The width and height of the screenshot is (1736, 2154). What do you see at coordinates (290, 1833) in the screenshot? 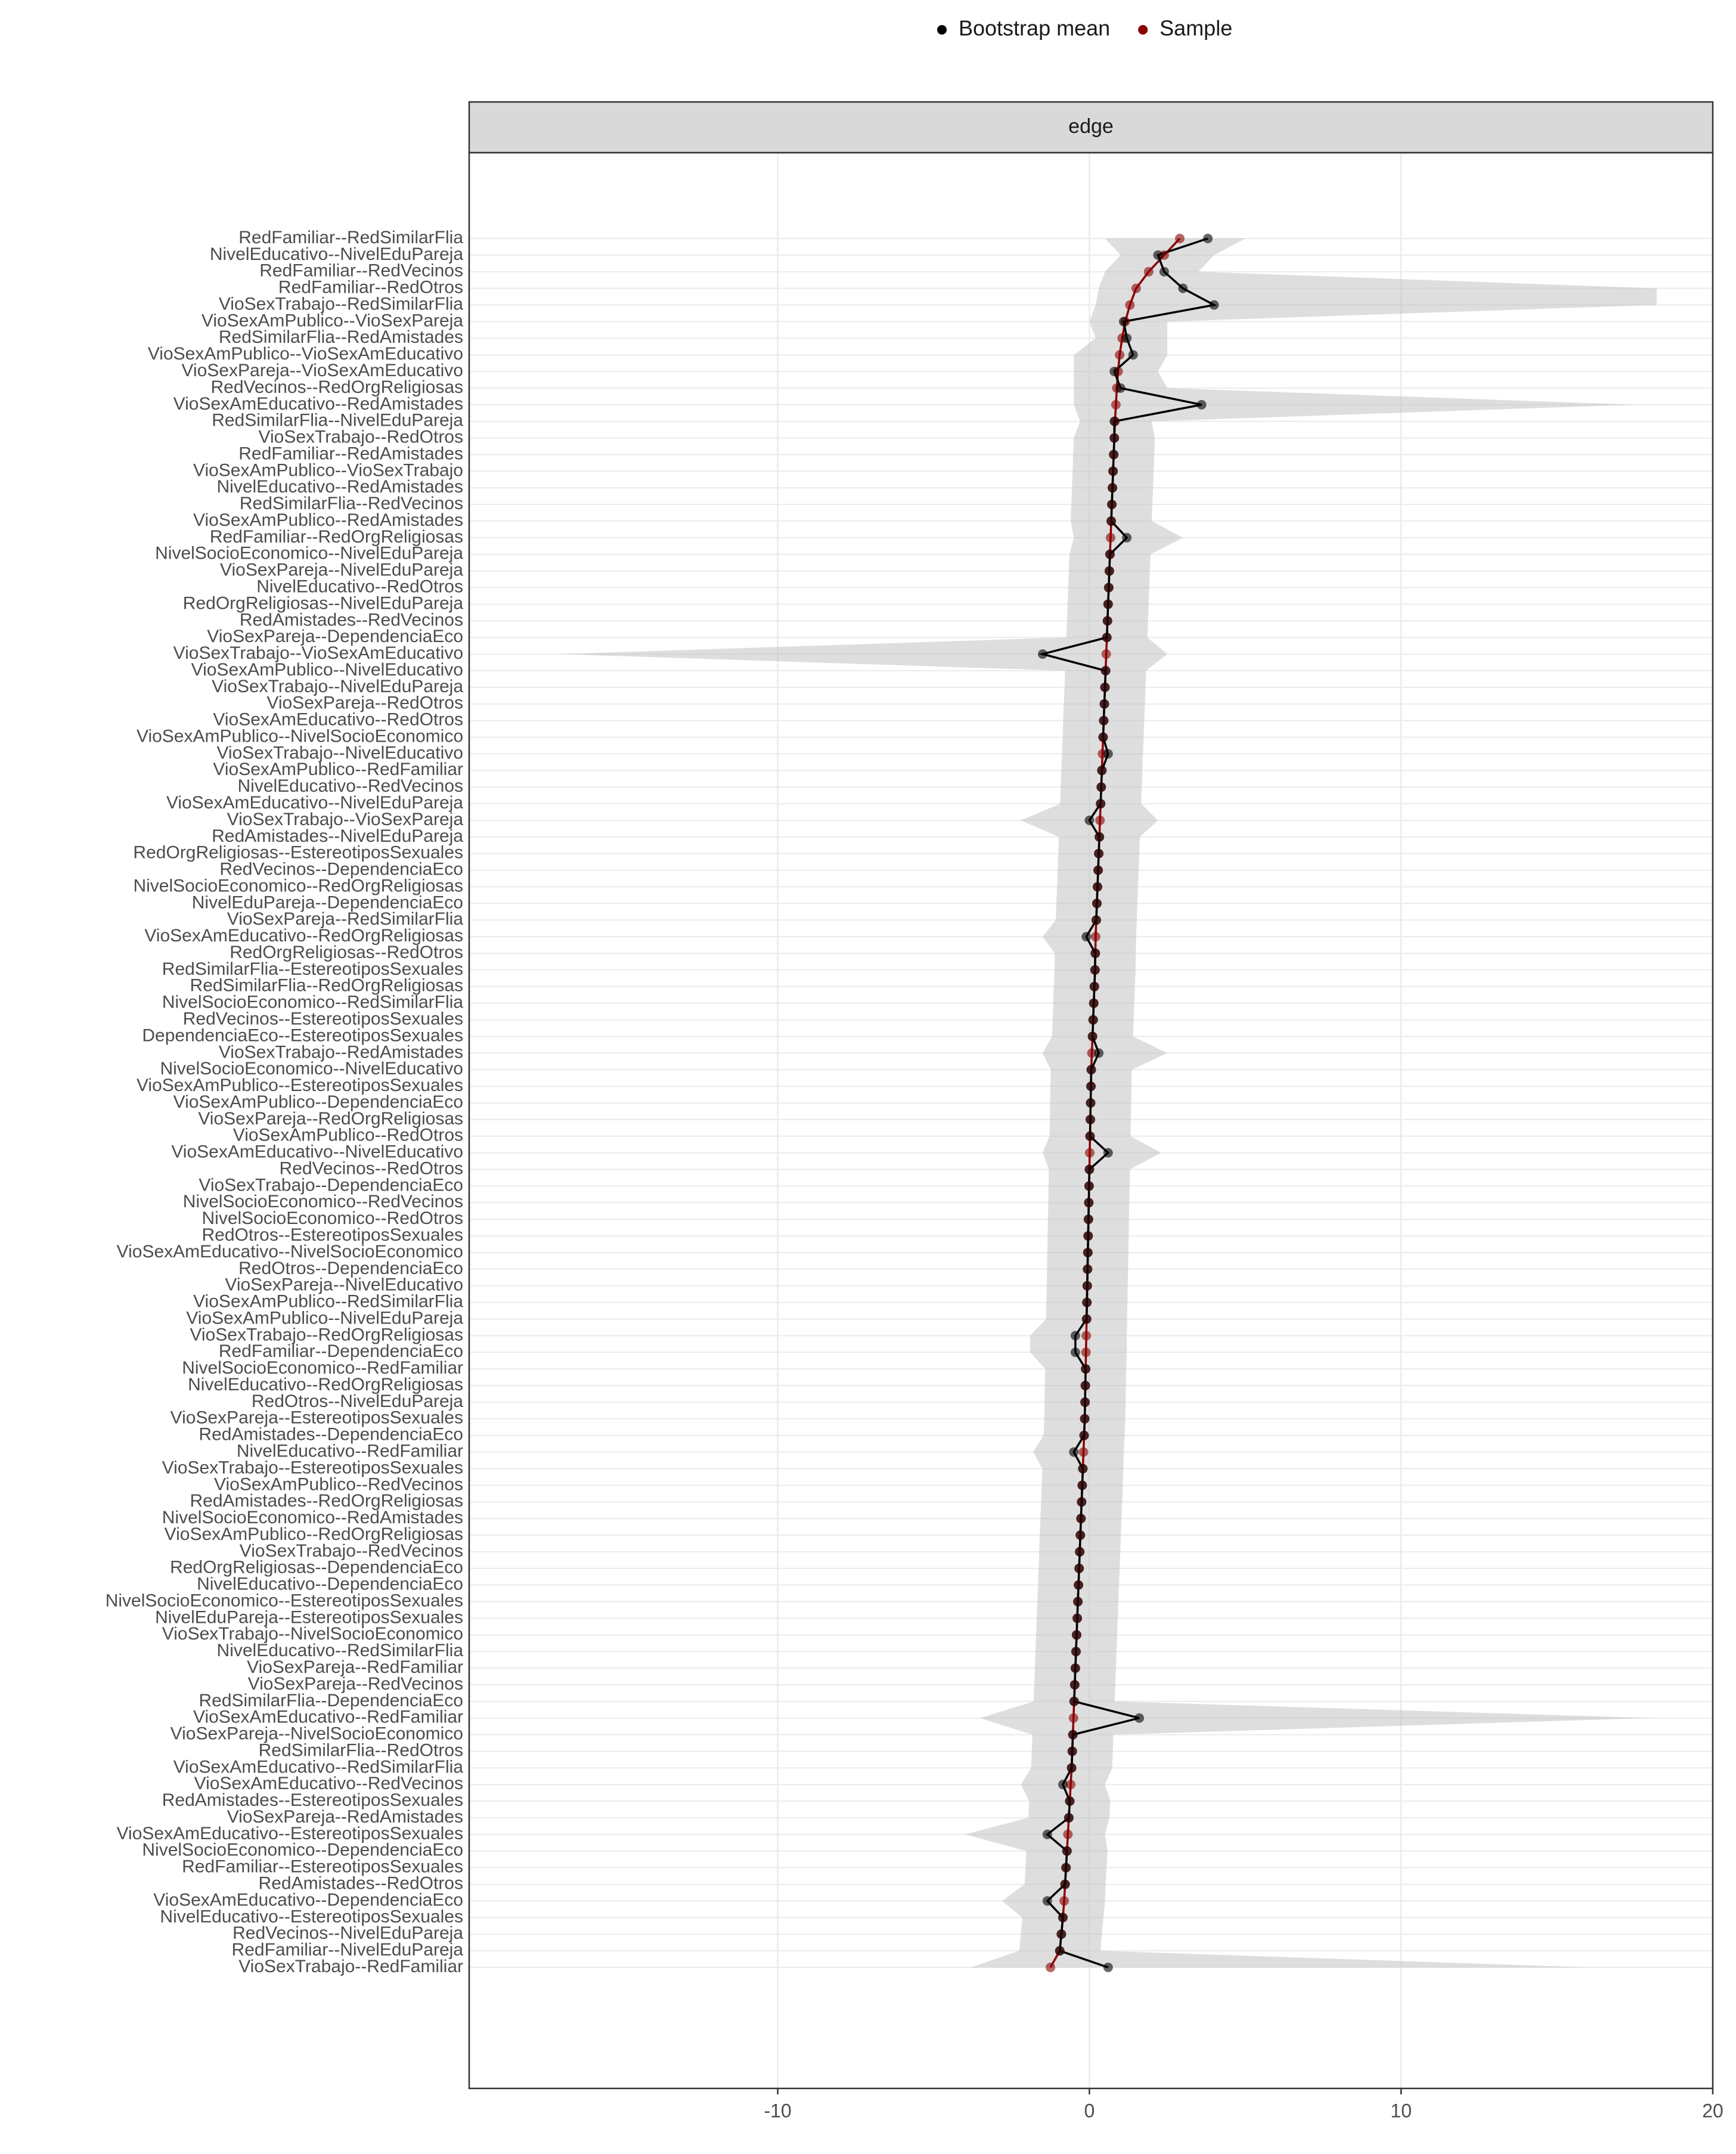
I see `y-tick-label: VioSexAmEducativo--EstereotiposSexuales` at bounding box center [290, 1833].